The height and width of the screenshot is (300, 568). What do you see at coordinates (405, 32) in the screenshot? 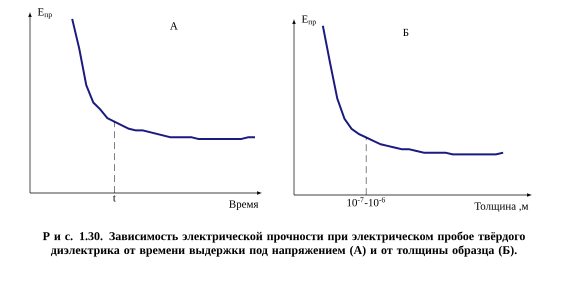
I see `chart-title: Б` at bounding box center [405, 32].